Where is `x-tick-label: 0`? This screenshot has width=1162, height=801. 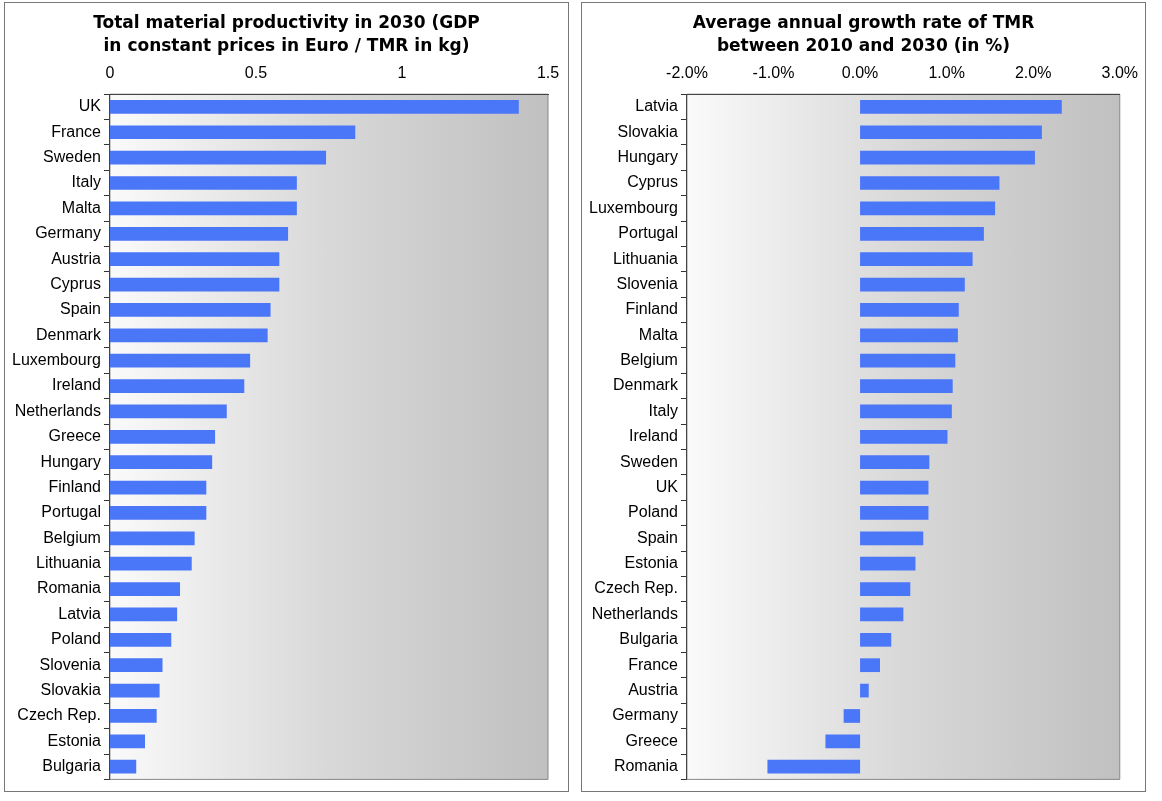
x-tick-label: 0 is located at coordinates (110, 73).